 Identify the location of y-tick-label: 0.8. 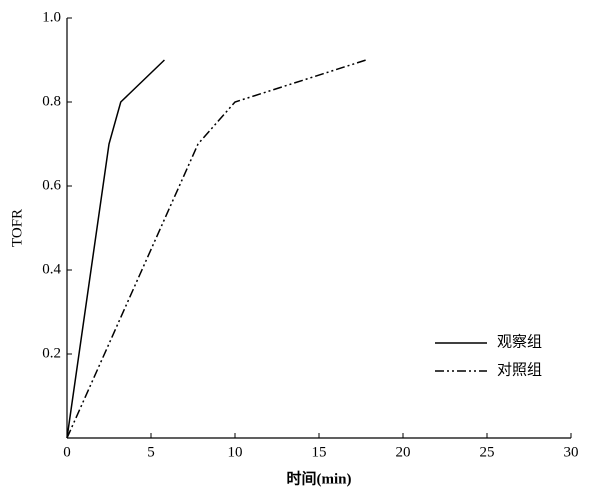
(51, 101).